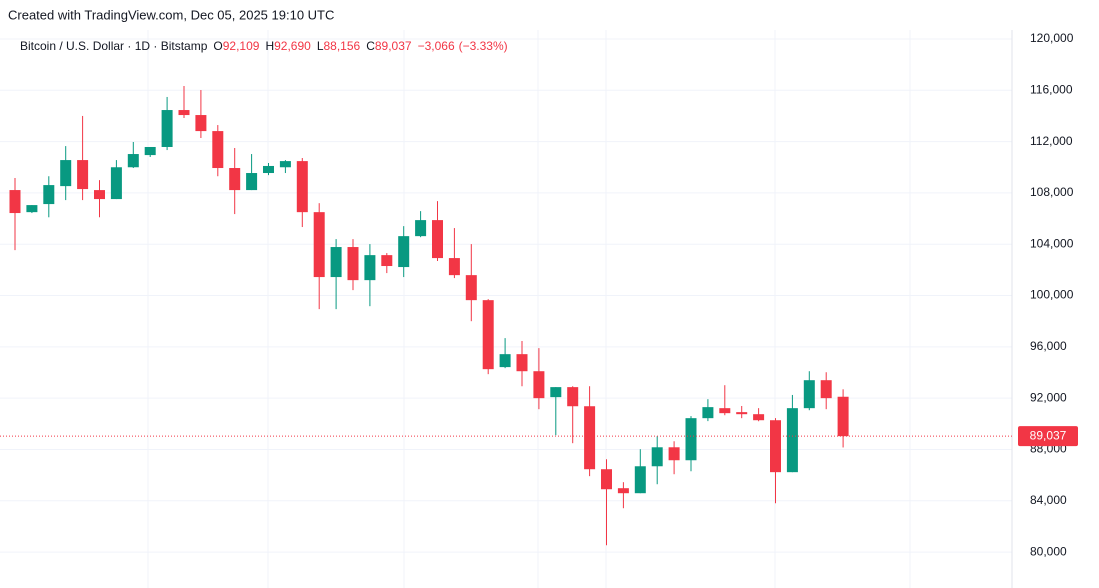  What do you see at coordinates (1052, 192) in the screenshot?
I see `y-tick-label: 108,000` at bounding box center [1052, 192].